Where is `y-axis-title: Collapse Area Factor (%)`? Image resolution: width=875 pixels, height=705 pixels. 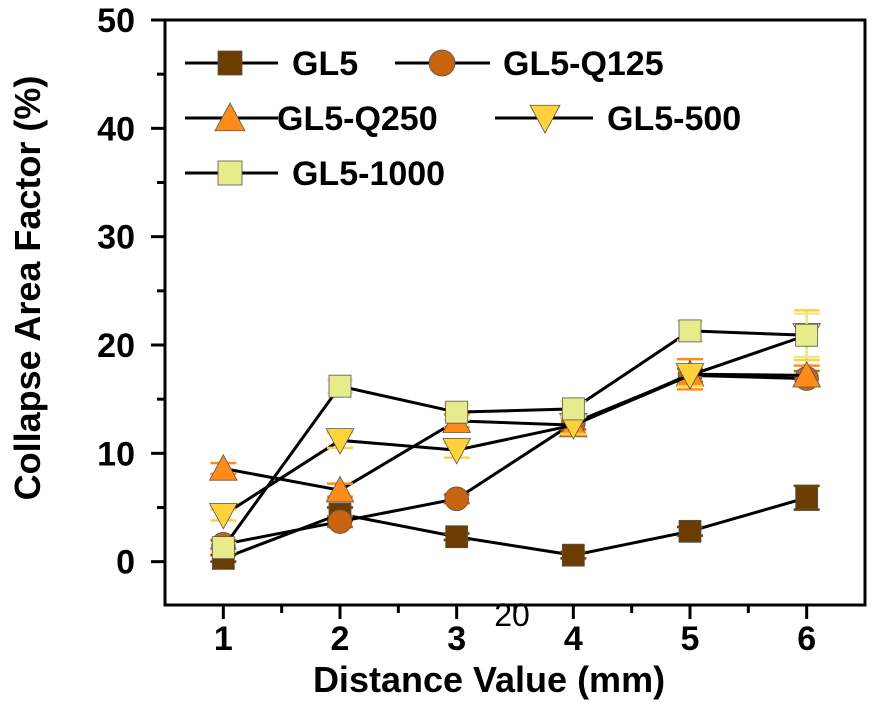 y-axis-title: Collapse Area Factor (%) is located at coordinates (27, 288).